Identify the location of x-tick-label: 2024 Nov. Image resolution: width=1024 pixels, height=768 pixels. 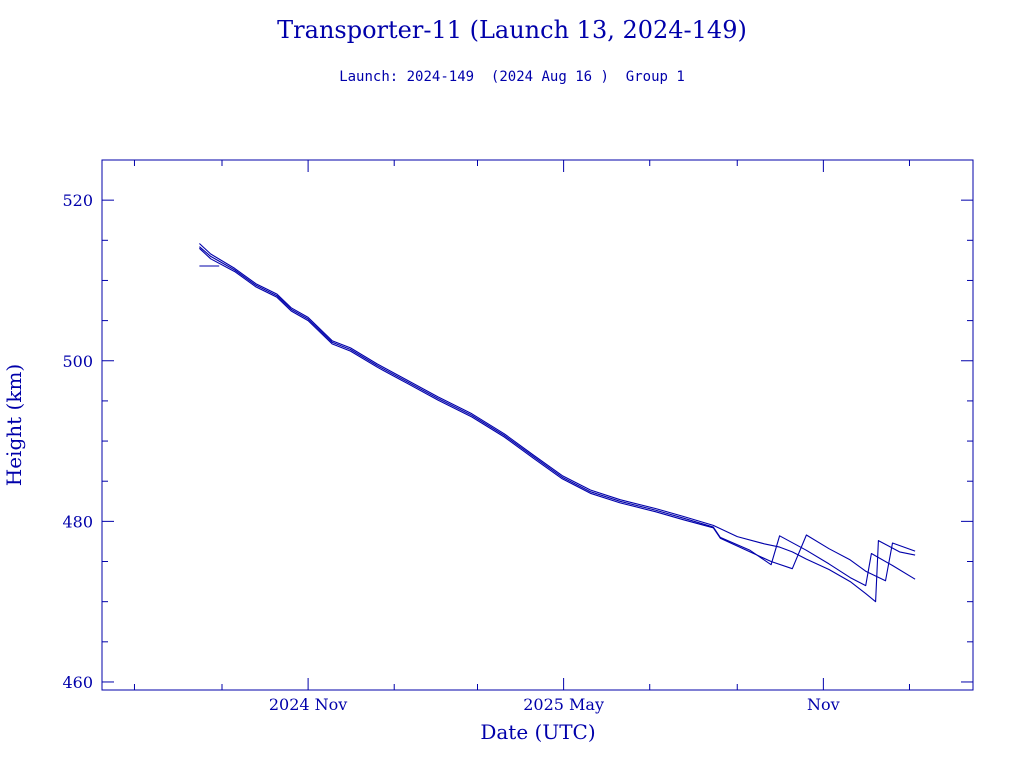
(308, 704).